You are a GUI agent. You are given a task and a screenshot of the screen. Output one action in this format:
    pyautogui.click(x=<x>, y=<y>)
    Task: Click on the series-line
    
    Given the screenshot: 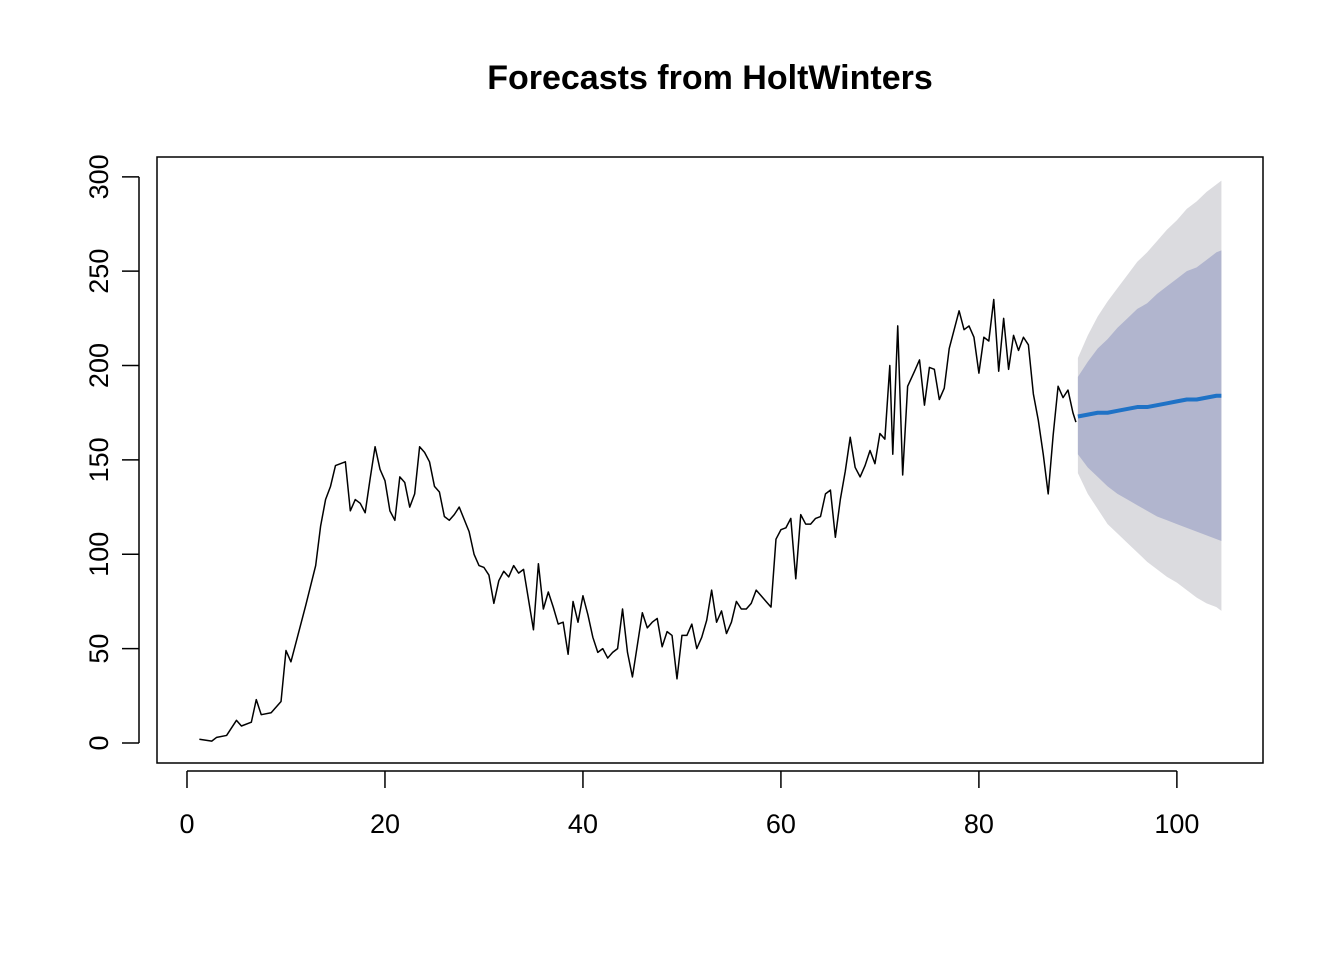 What is the action you would take?
    pyautogui.click(x=1149, y=406)
    